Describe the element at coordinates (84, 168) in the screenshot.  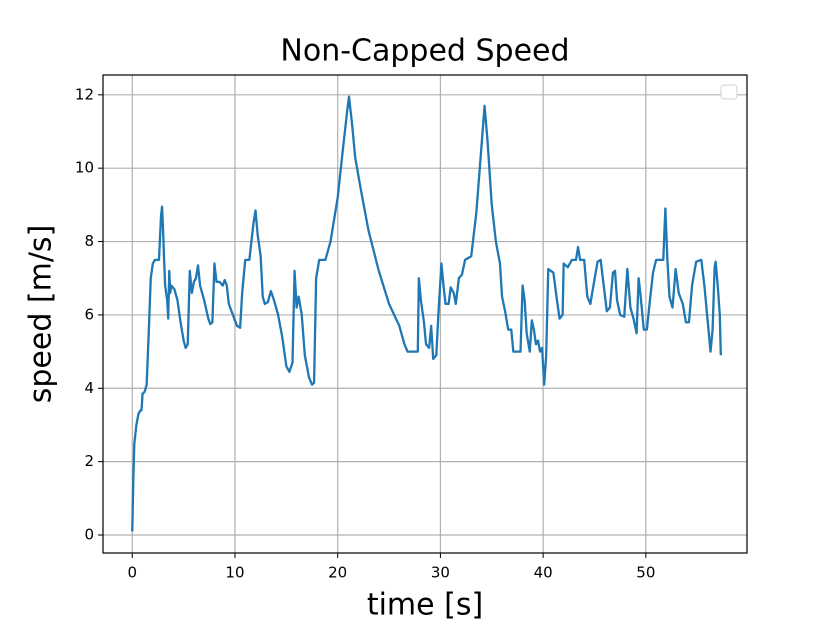
I see `y-tick-label: 10` at that location.